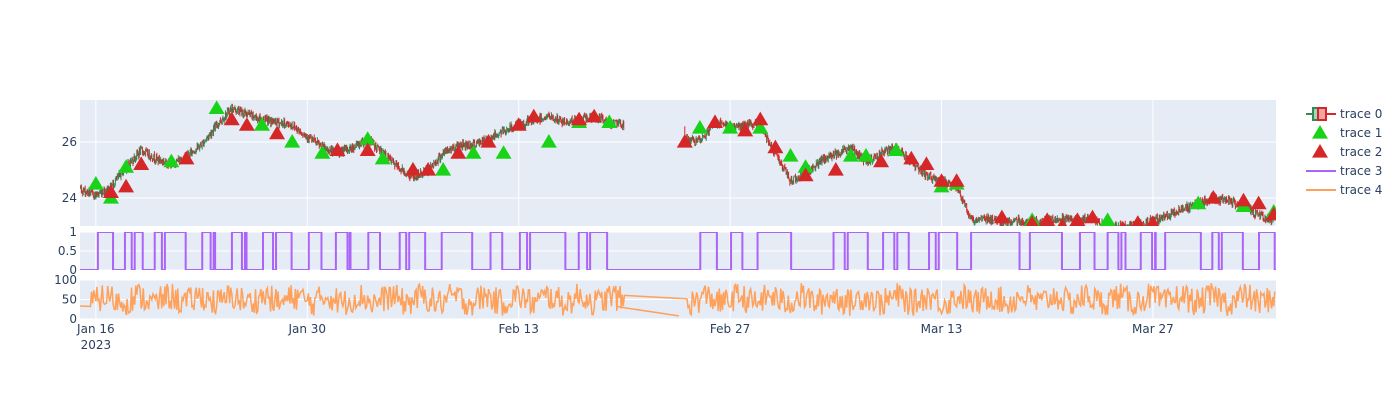  I want to click on panel-signal, so click(678, 251).